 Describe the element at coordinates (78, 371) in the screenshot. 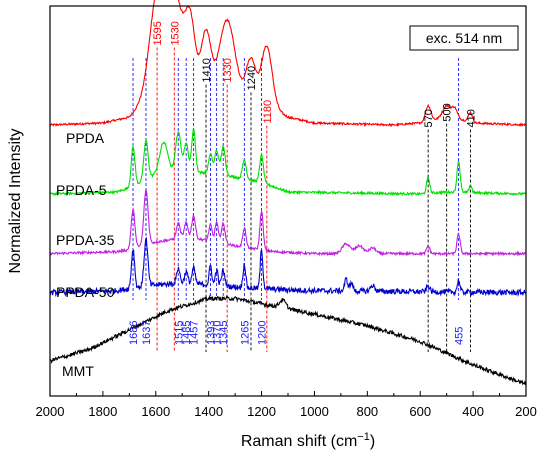

I see `series-label-mmt: MMT` at that location.